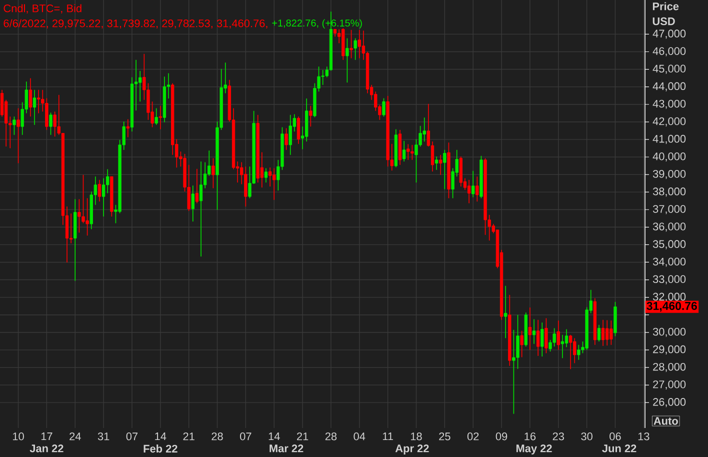 The width and height of the screenshot is (708, 457). What do you see at coordinates (287, 448) in the screenshot?
I see `x2-tick-label: Mar 22` at bounding box center [287, 448].